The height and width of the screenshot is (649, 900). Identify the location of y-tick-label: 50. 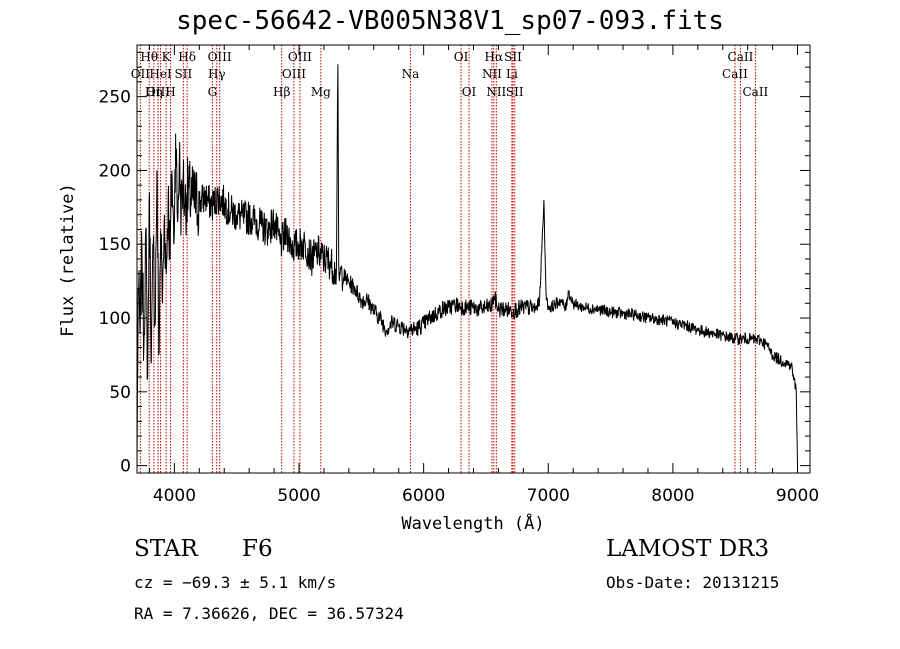
(120, 393).